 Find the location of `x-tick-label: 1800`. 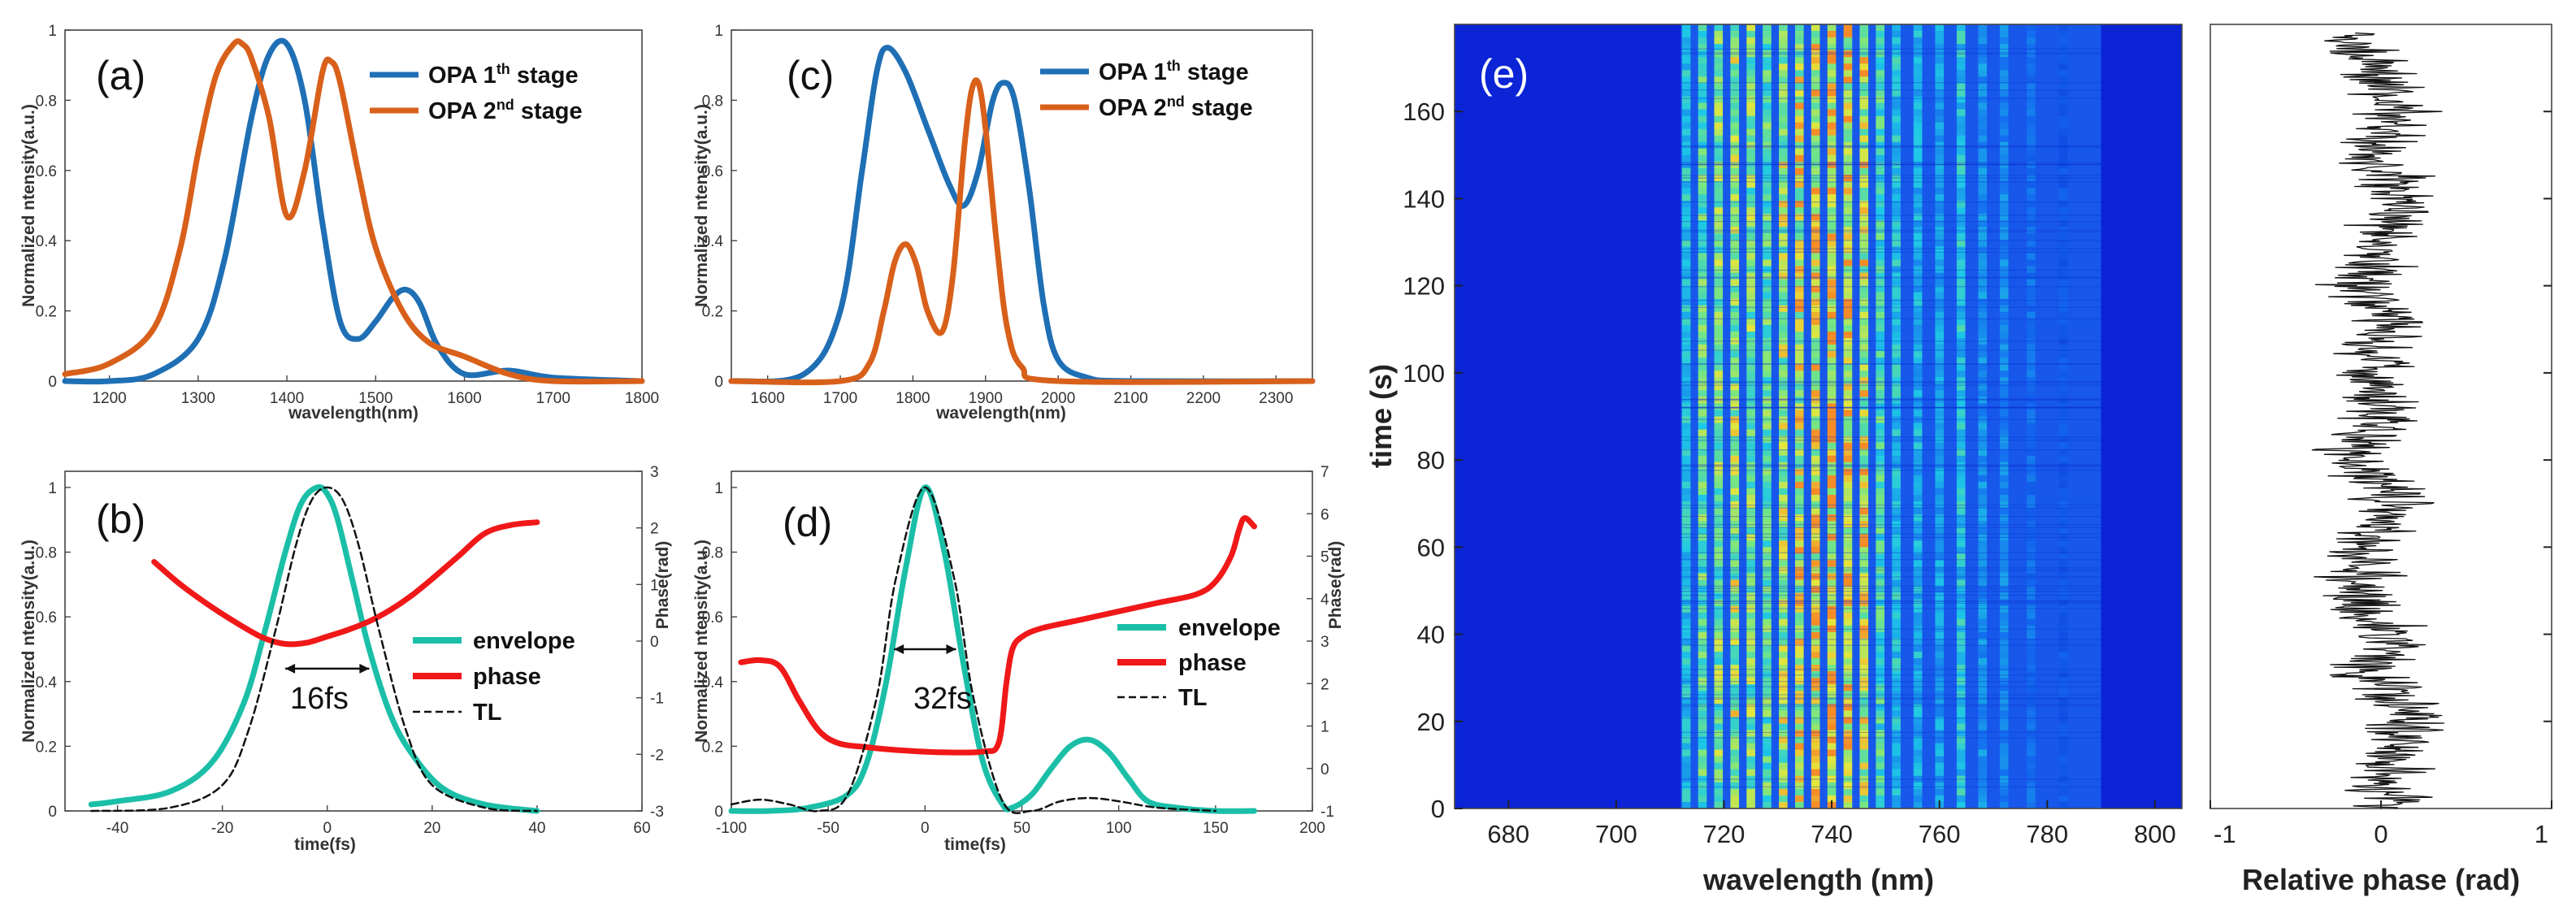

x-tick-label: 1800 is located at coordinates (913, 399).